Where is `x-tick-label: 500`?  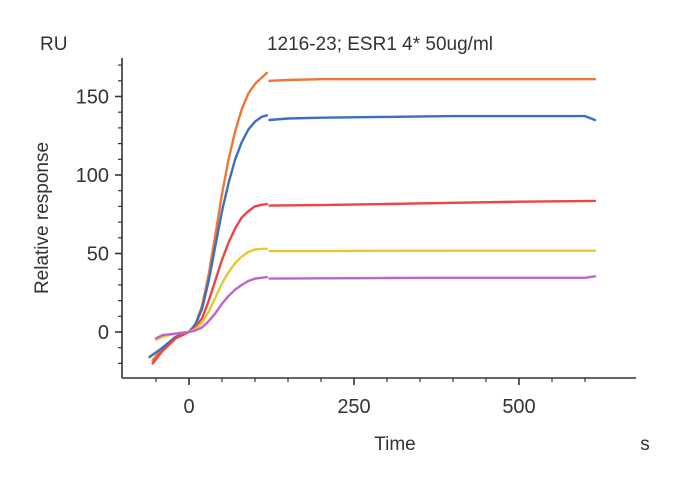 x-tick-label: 500 is located at coordinates (518, 407).